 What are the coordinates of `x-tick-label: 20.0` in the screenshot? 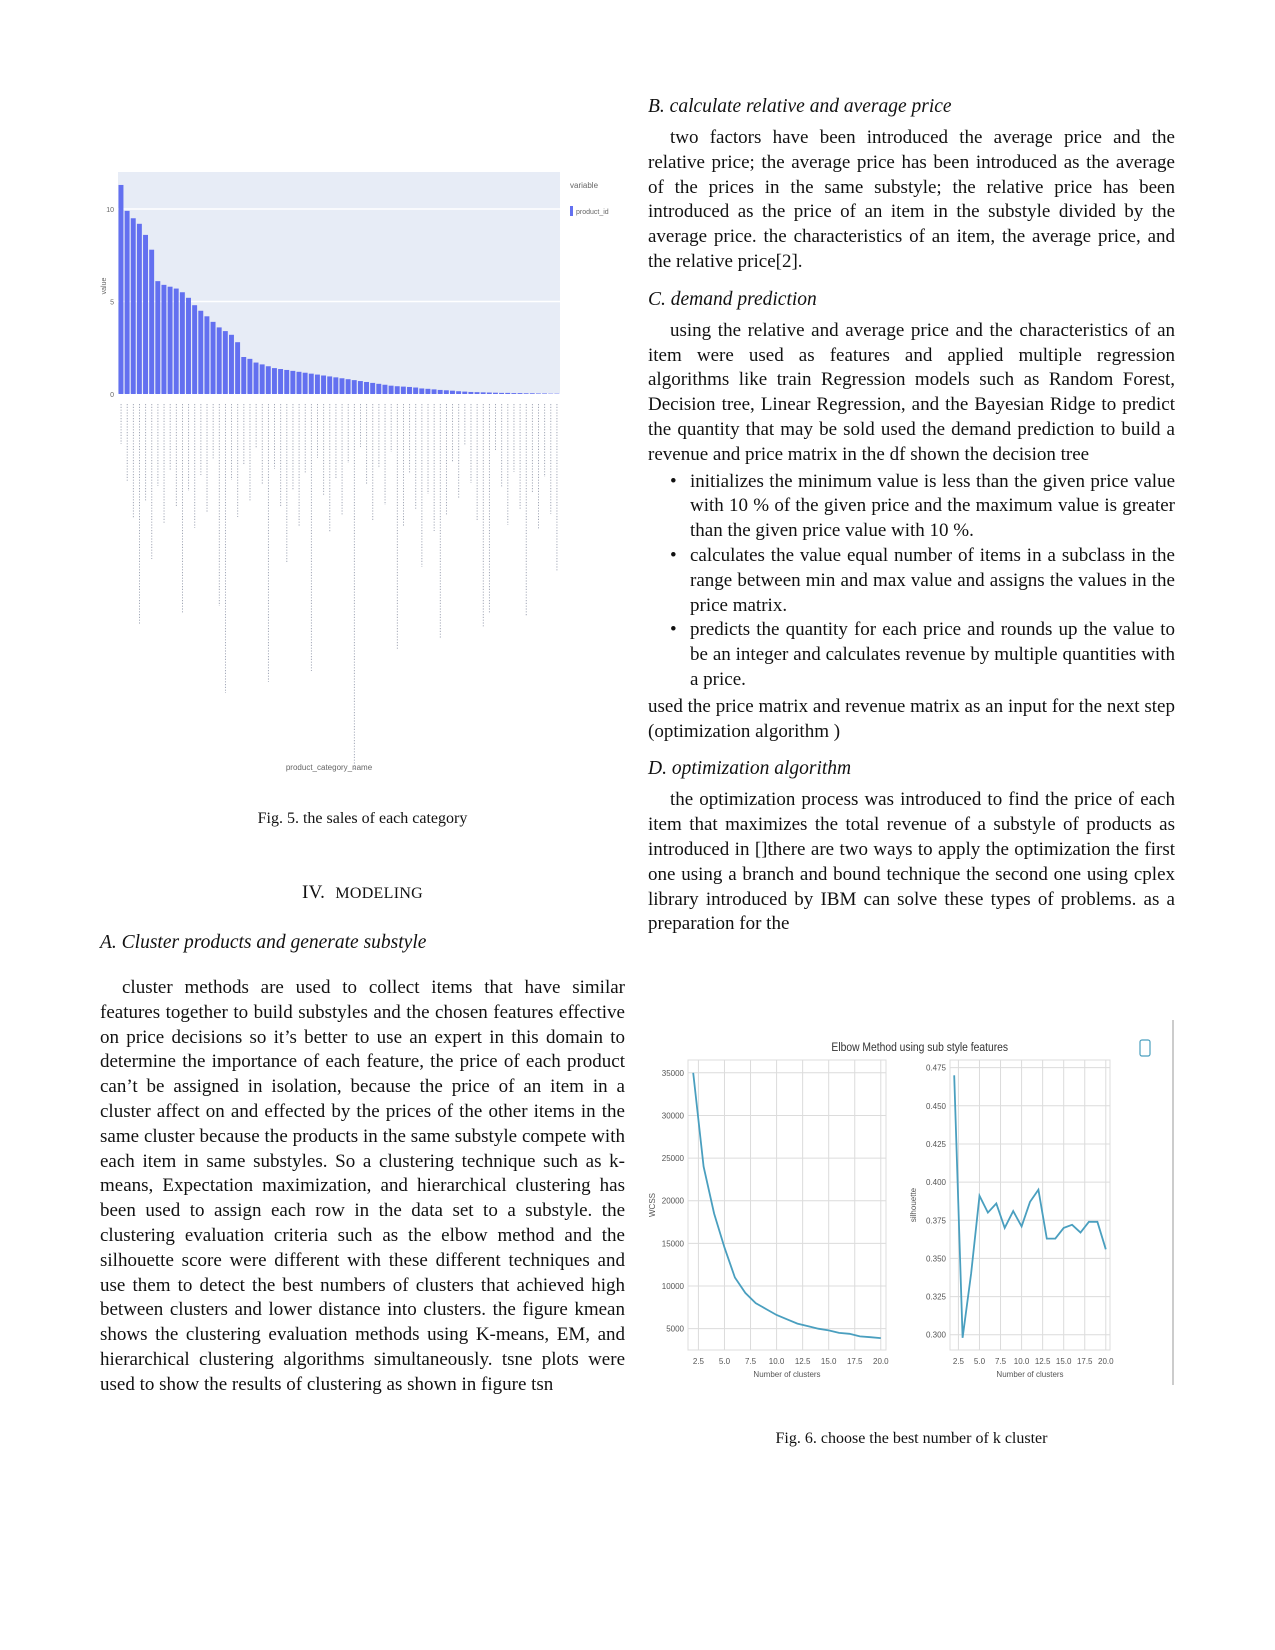 It's located at (1106, 1361).